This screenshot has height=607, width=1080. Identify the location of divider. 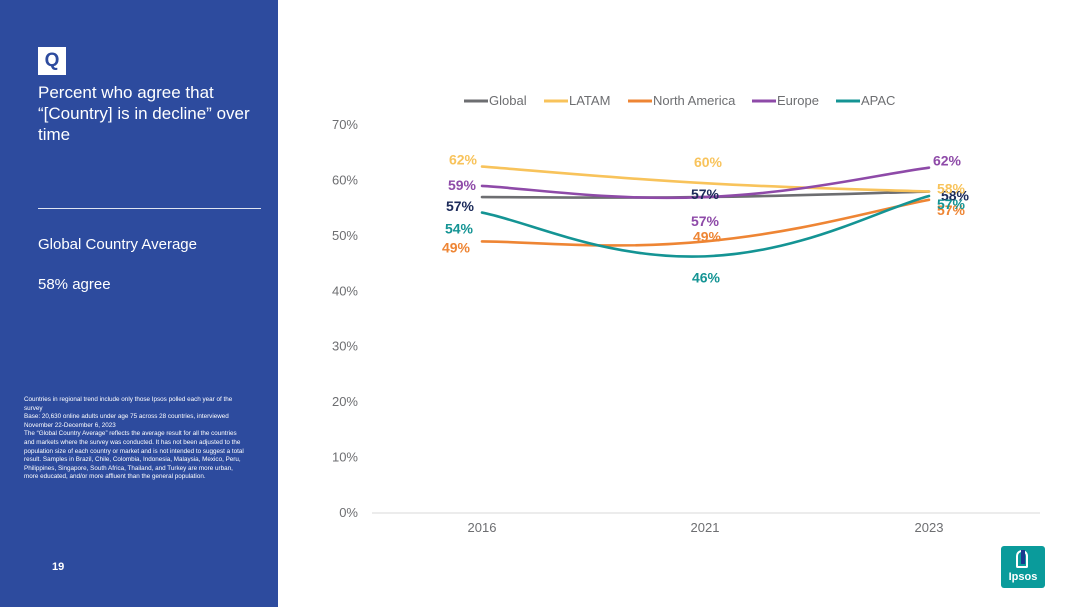
(149, 208).